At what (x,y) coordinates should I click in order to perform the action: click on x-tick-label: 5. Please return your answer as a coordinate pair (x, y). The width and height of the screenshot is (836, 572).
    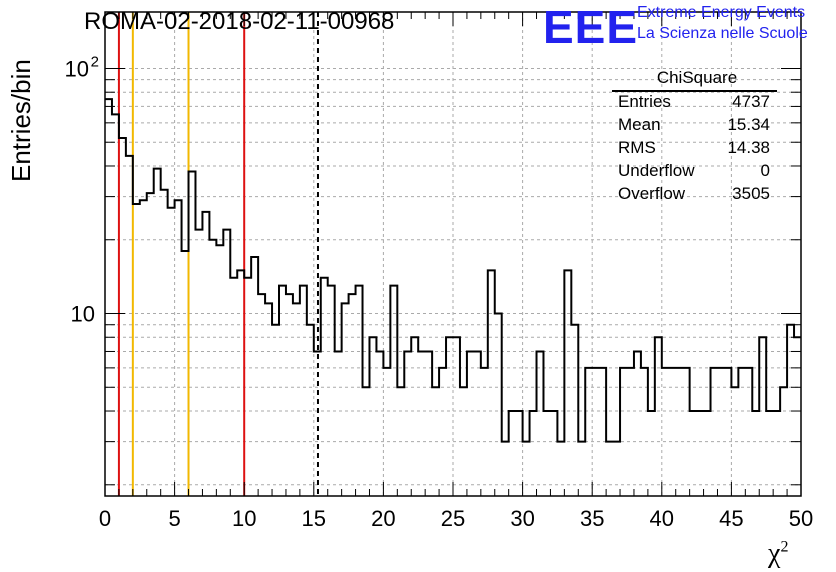
    Looking at the image, I should click on (174, 518).